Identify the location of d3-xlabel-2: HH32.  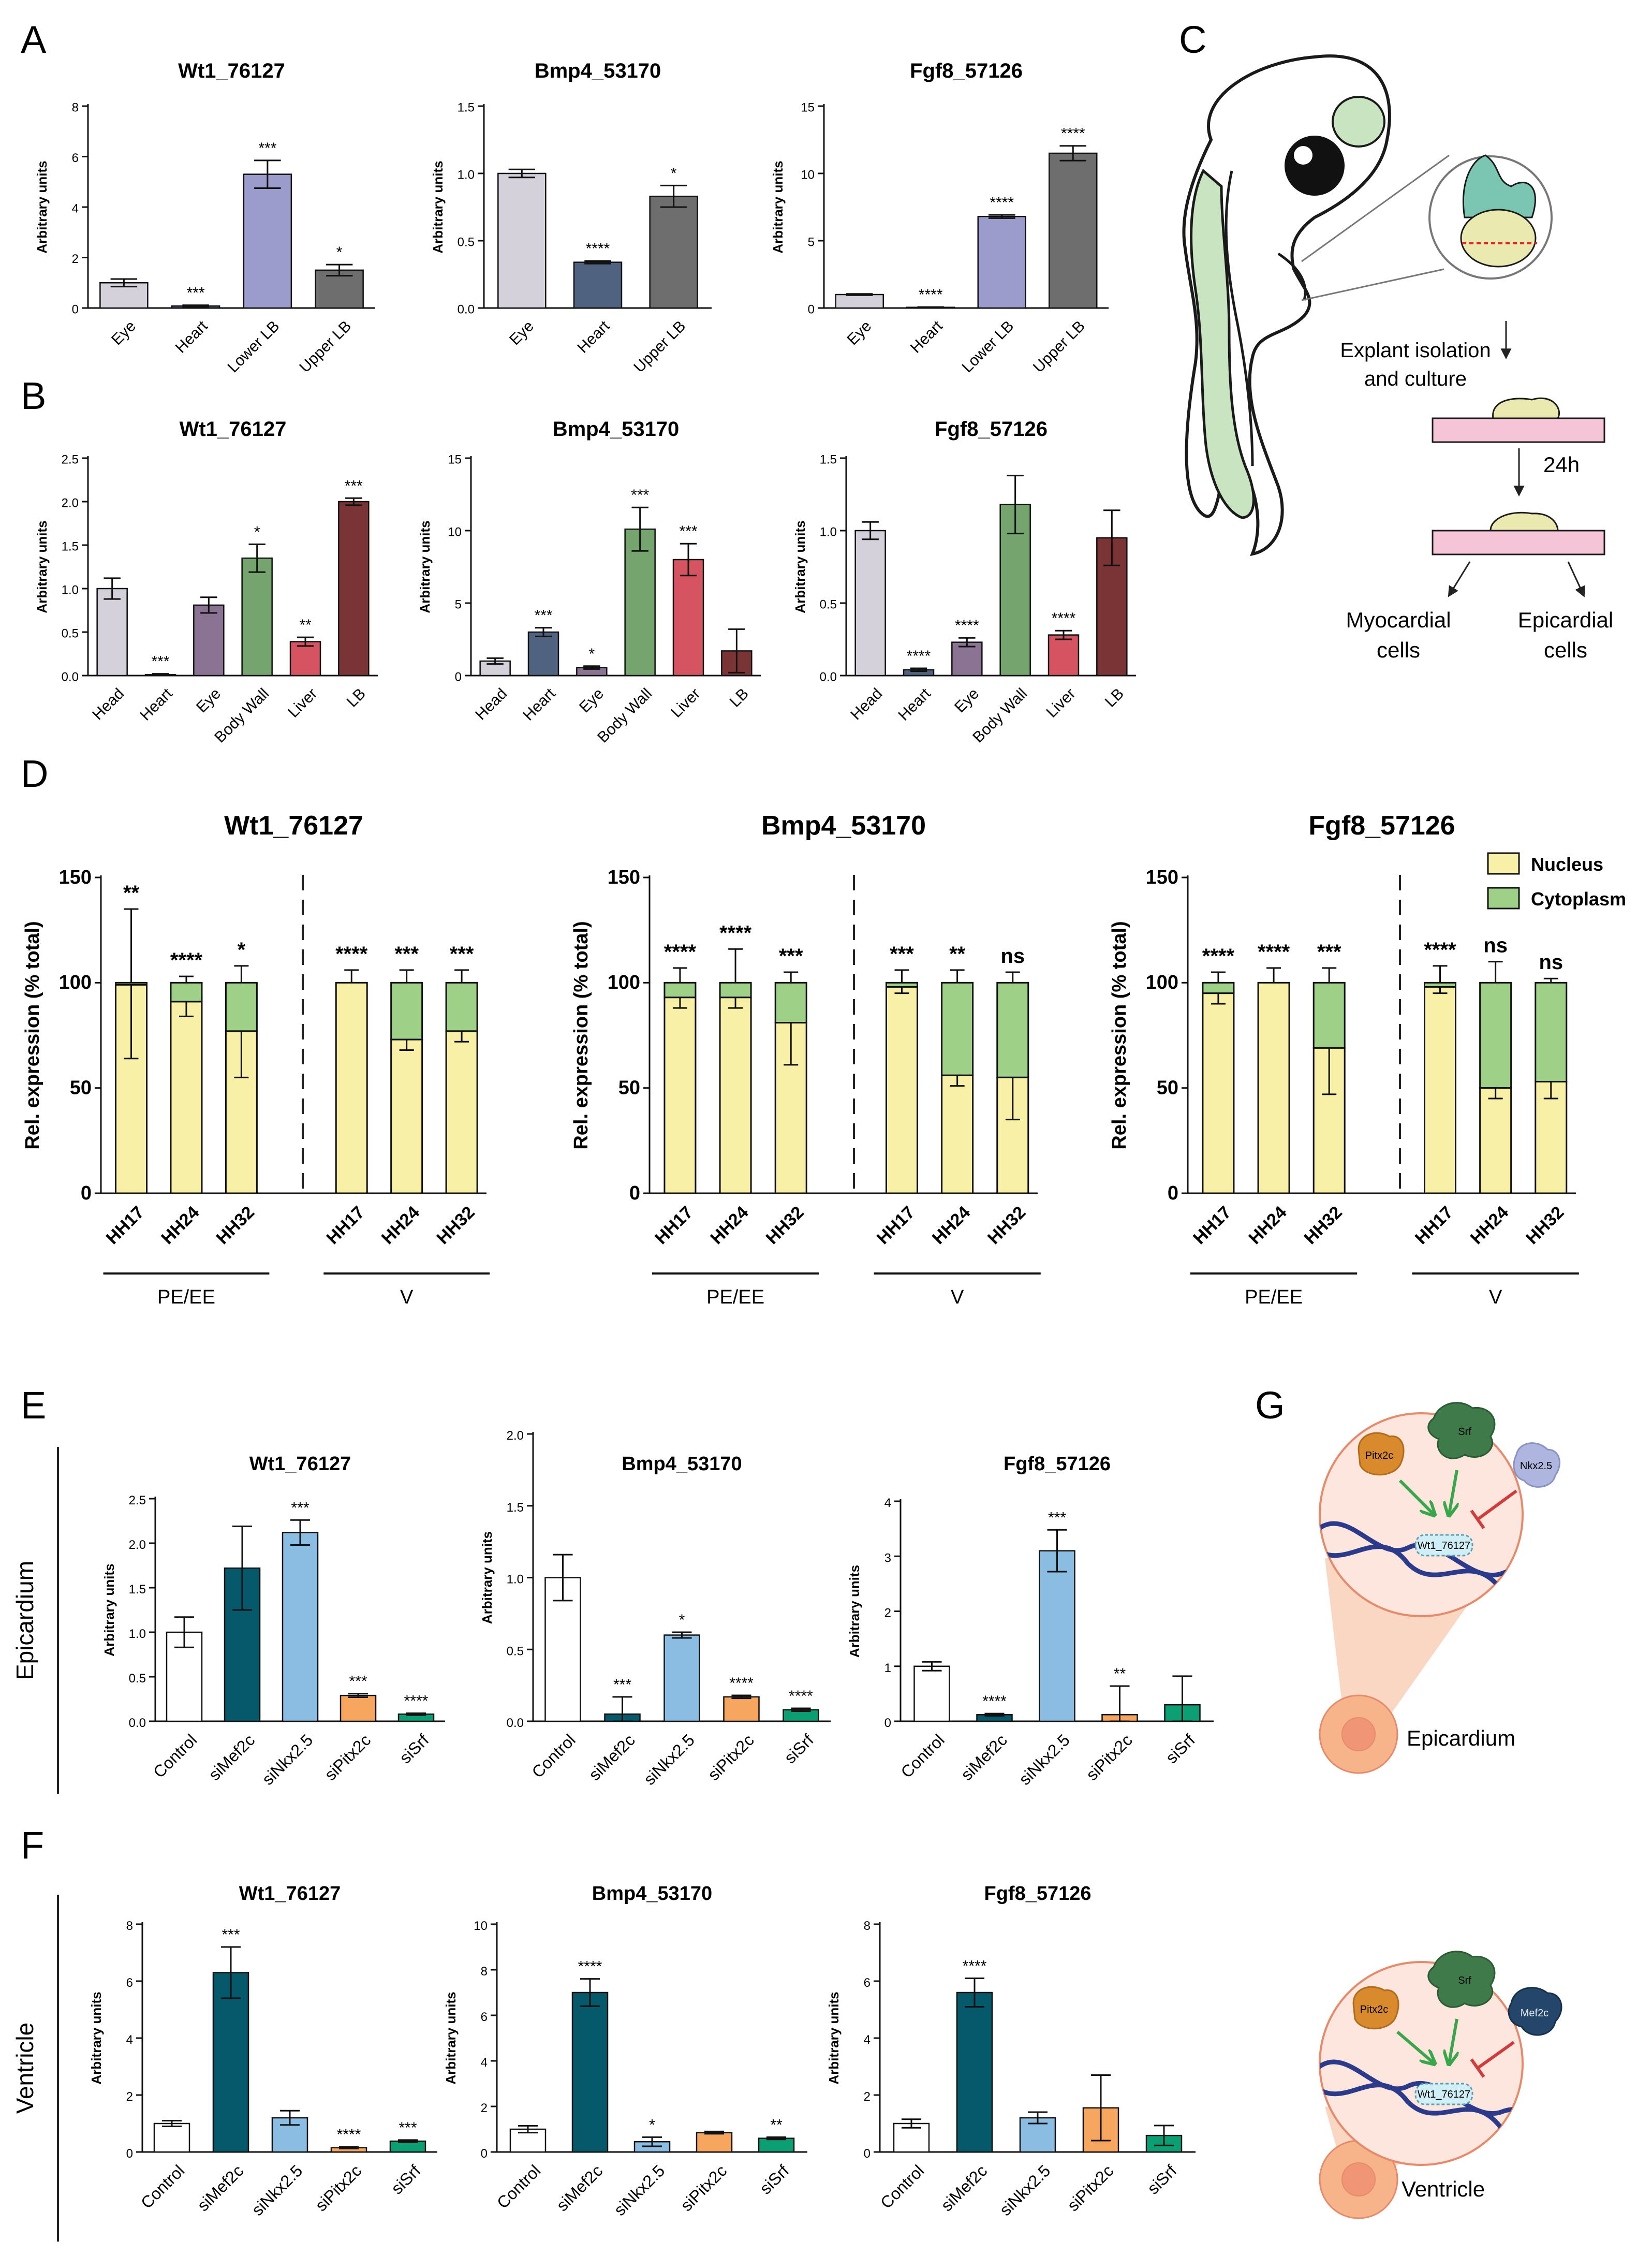
(1323, 1225).